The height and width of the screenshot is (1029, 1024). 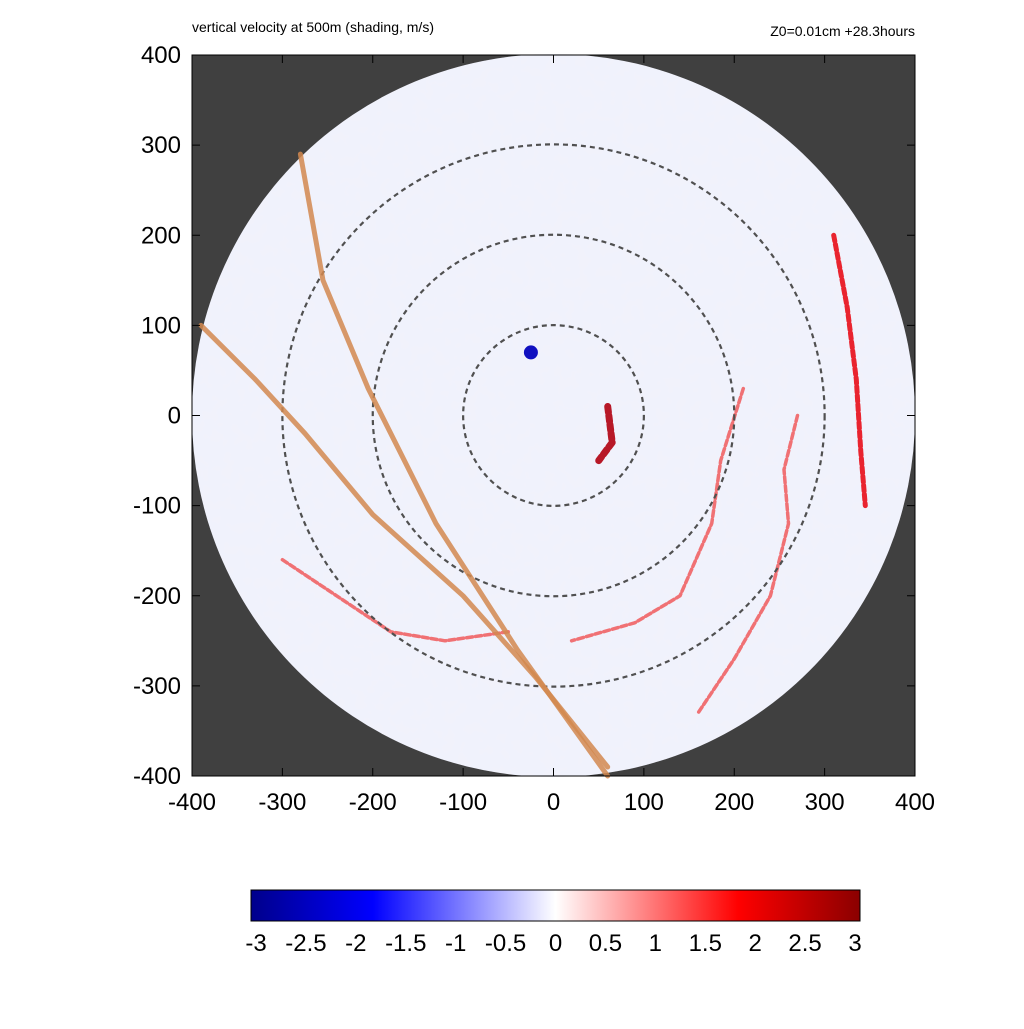 I want to click on y-tick-label: -400, so click(x=157, y=776).